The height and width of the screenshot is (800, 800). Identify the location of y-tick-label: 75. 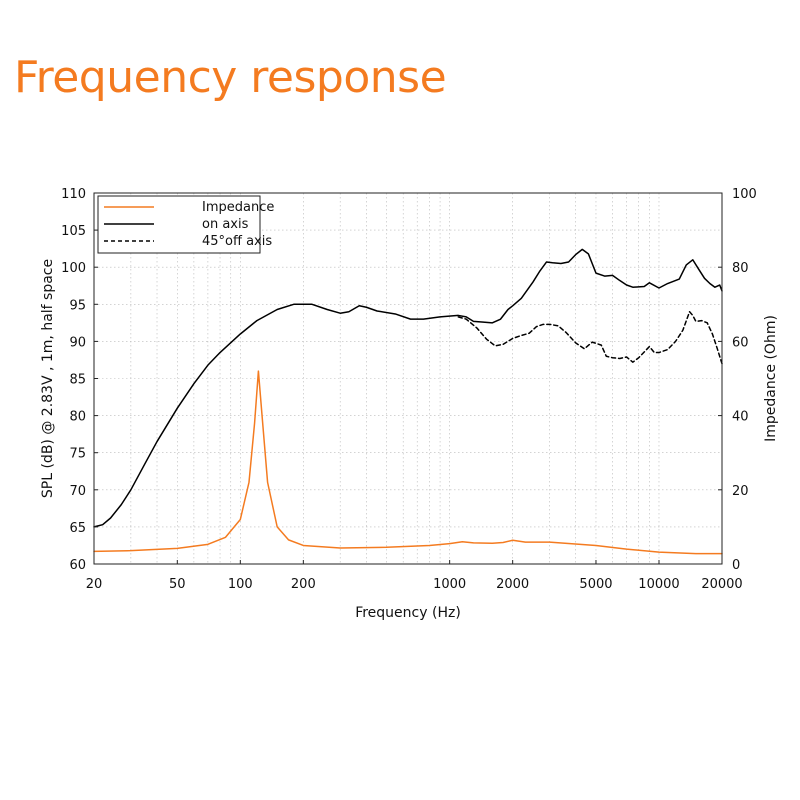
(77, 454).